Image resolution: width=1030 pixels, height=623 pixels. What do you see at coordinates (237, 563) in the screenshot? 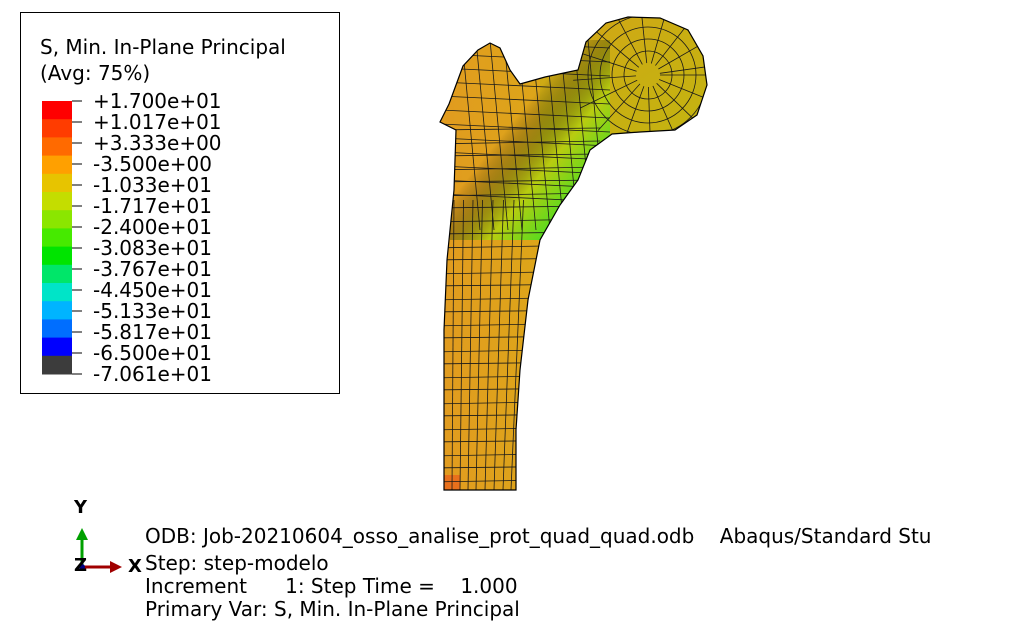
I see `step-info-line: Step: step-modelo` at bounding box center [237, 563].